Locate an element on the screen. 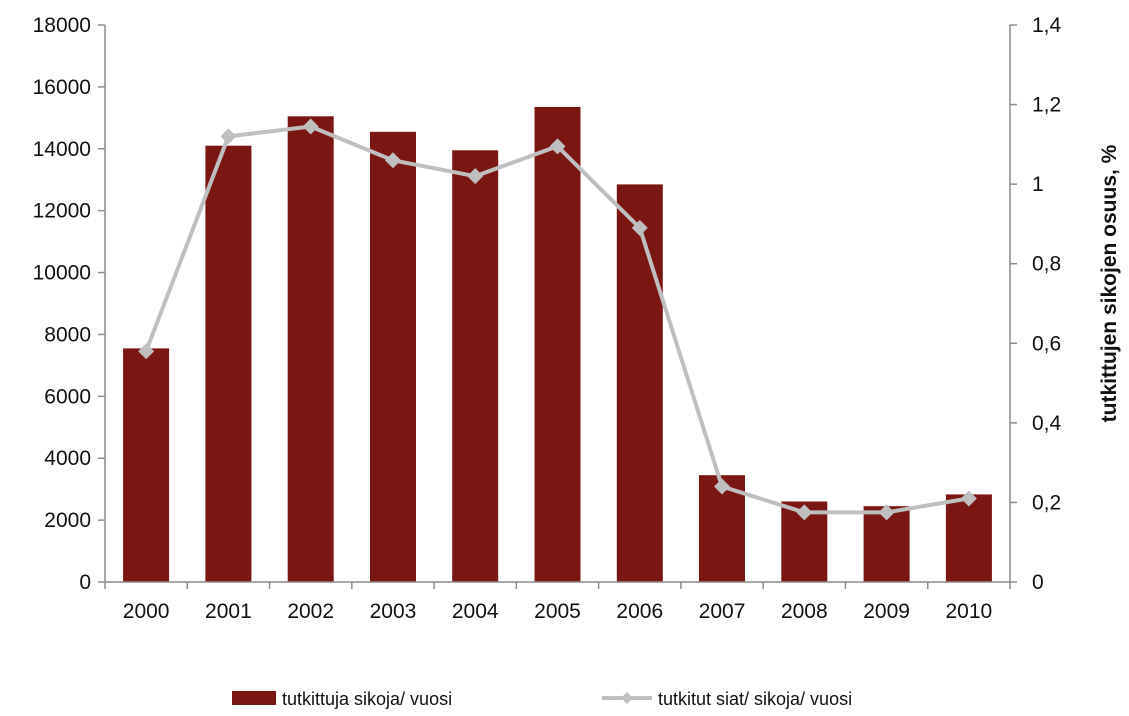 This screenshot has width=1129, height=716. bar-2002 is located at coordinates (310, 349).